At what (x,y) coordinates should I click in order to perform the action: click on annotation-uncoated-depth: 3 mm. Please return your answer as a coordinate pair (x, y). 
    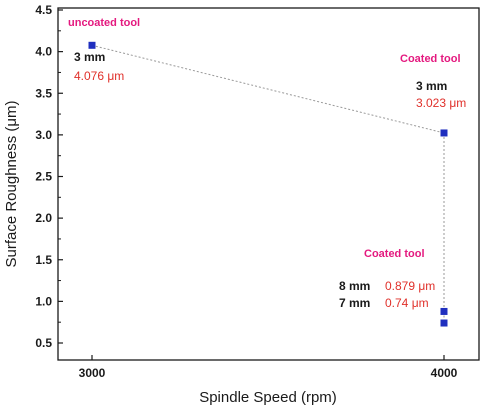
    Looking at the image, I should click on (89, 57).